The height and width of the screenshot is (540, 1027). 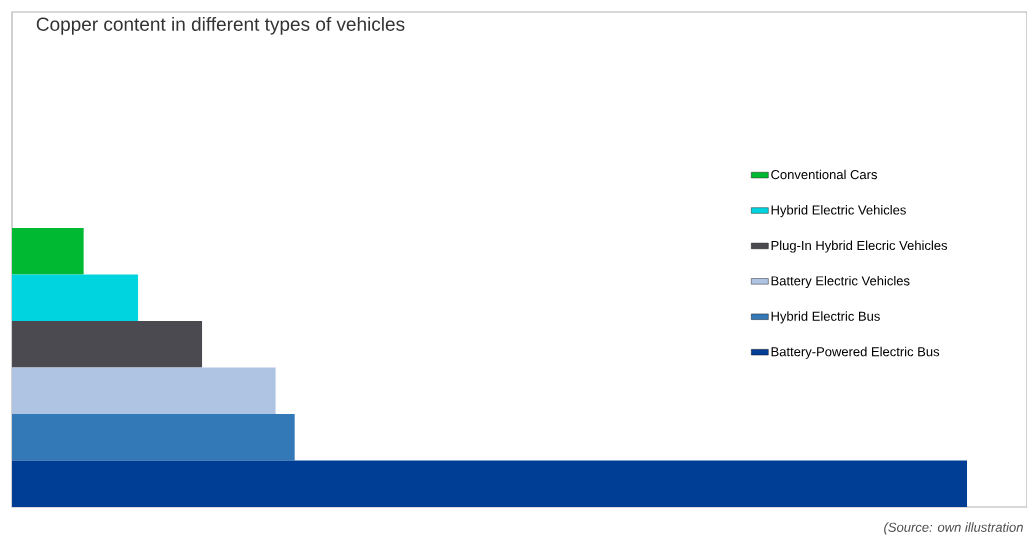 What do you see at coordinates (220, 25) in the screenshot?
I see `chart-title: Copper content in different types of vehicles` at bounding box center [220, 25].